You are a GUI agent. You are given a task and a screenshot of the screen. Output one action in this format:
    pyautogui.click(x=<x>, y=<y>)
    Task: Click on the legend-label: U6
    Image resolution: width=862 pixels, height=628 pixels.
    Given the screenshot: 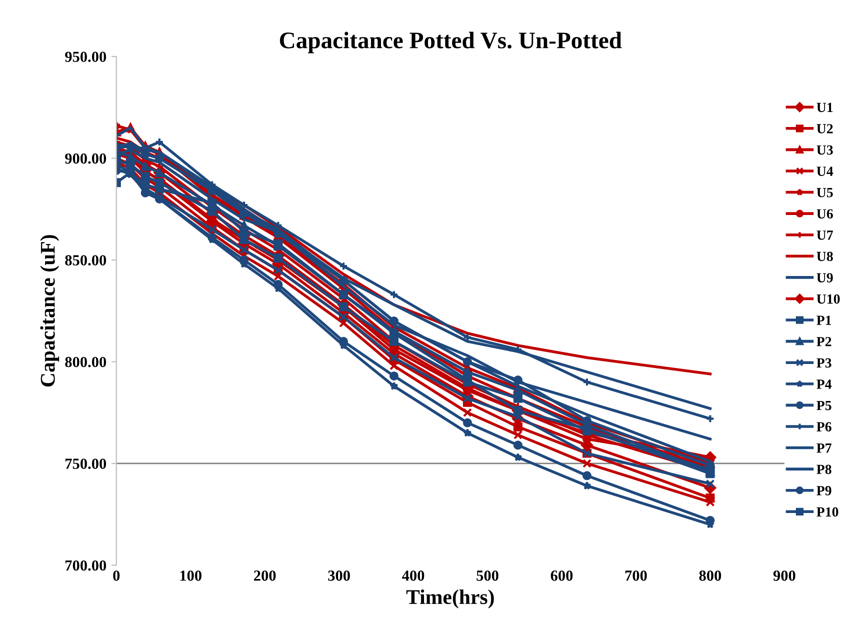 What is the action you would take?
    pyautogui.click(x=824, y=214)
    